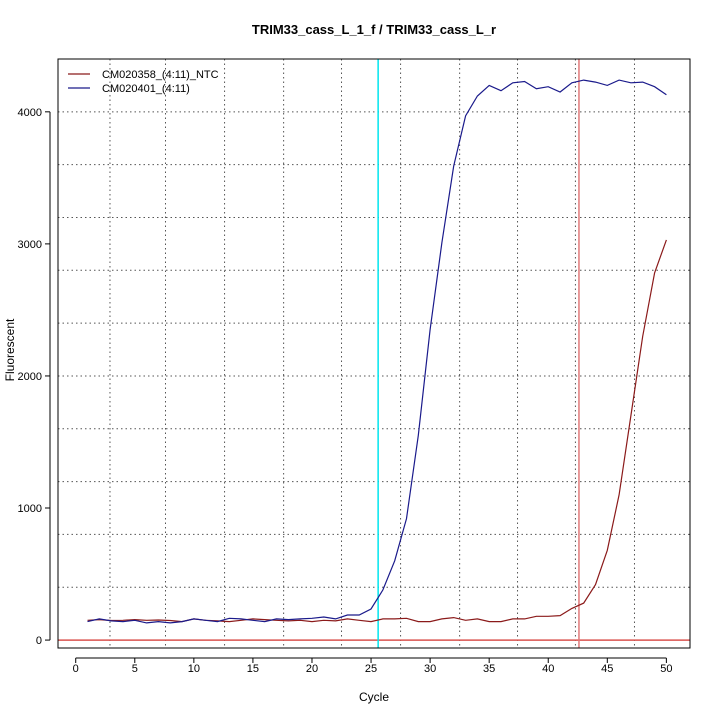 This screenshot has height=725, width=720. Describe the element at coordinates (312, 669) in the screenshot. I see `x-tick-label: 20` at that location.